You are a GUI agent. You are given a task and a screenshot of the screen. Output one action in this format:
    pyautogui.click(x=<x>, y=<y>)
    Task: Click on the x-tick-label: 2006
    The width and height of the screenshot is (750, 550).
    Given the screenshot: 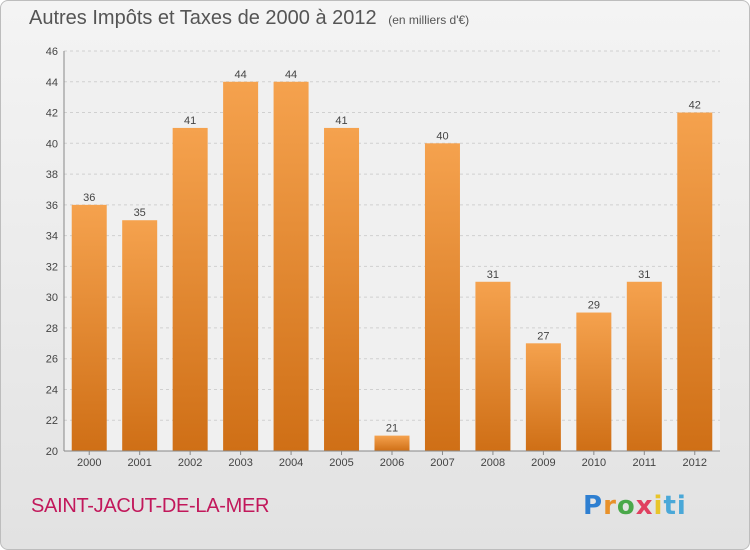 What is the action you would take?
    pyautogui.click(x=392, y=463)
    